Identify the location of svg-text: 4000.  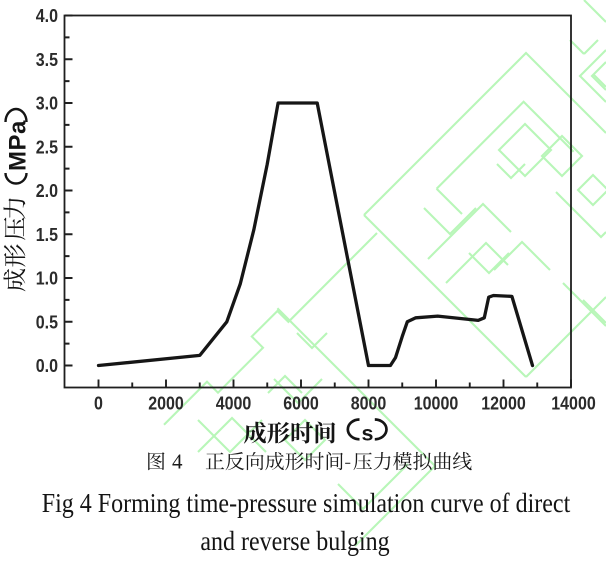
(234, 402).